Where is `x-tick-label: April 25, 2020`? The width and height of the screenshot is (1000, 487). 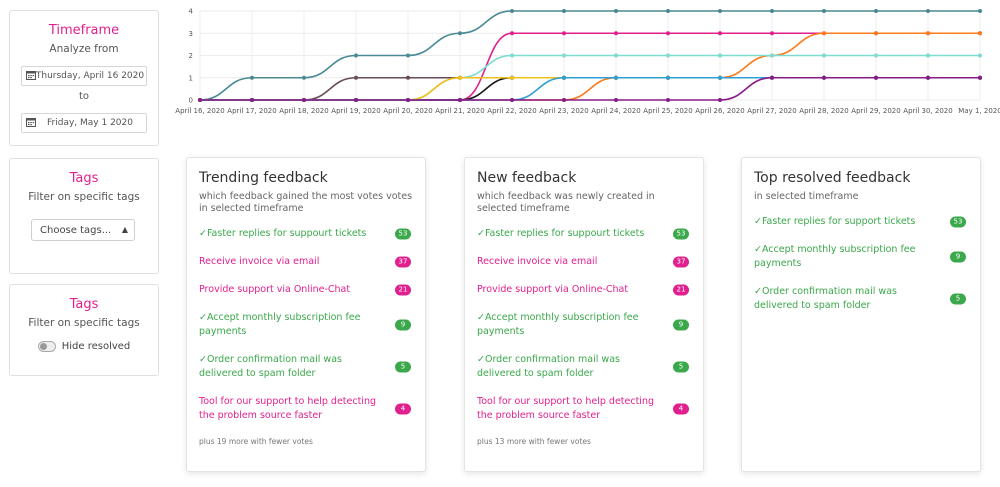
x-tick-label: April 25, 2020 is located at coordinates (667, 111).